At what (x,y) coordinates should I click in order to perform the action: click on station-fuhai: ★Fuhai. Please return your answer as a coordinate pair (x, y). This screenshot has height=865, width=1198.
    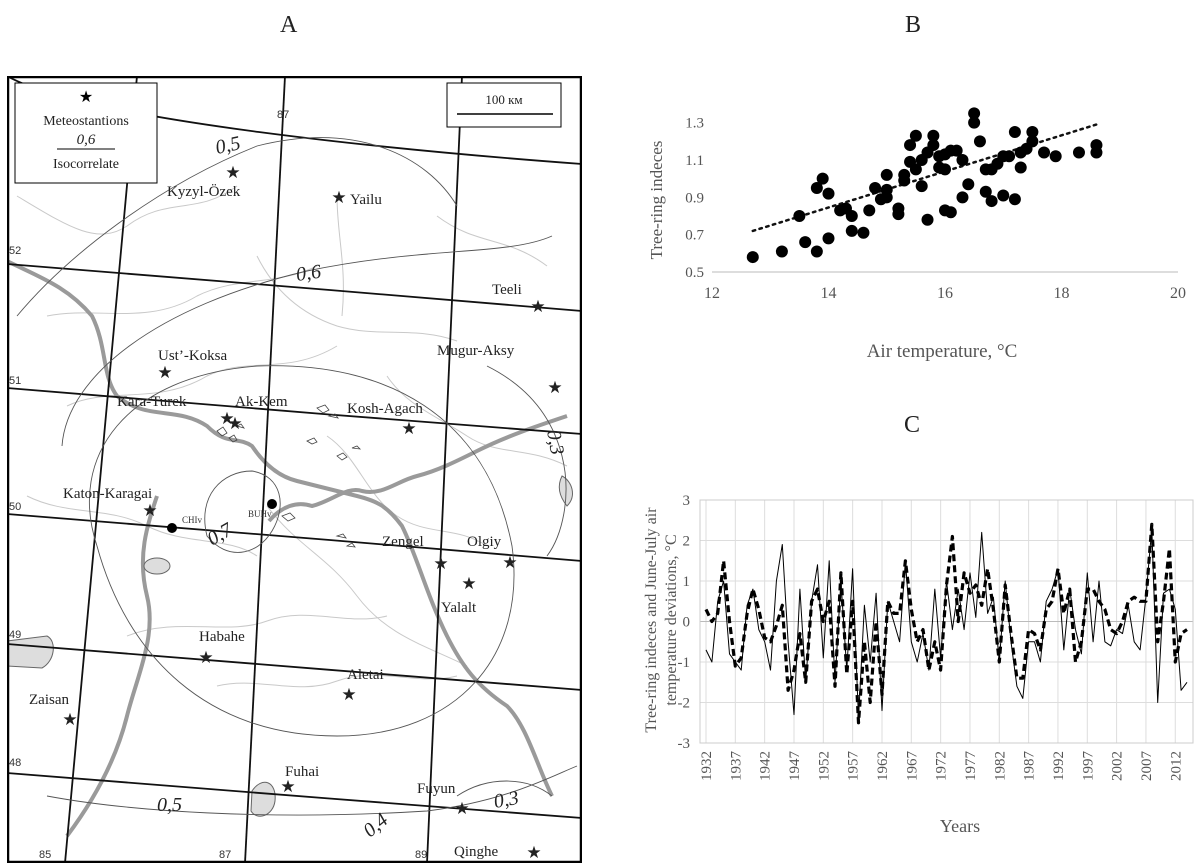
    Looking at the image, I should click on (299, 780).